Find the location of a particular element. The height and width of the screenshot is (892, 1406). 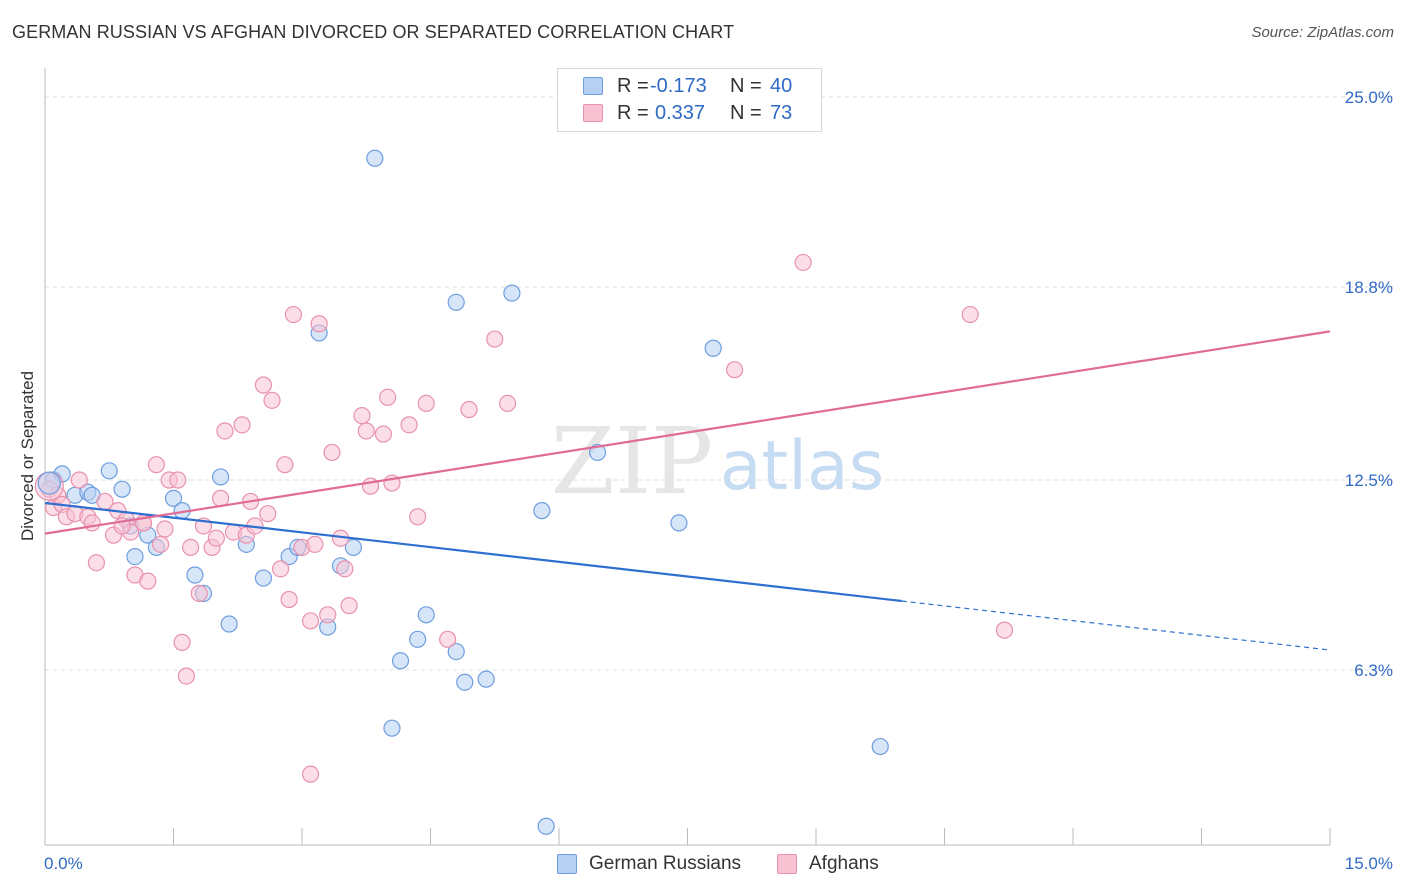

series-legend-german-russians: German Russians is located at coordinates (649, 864).